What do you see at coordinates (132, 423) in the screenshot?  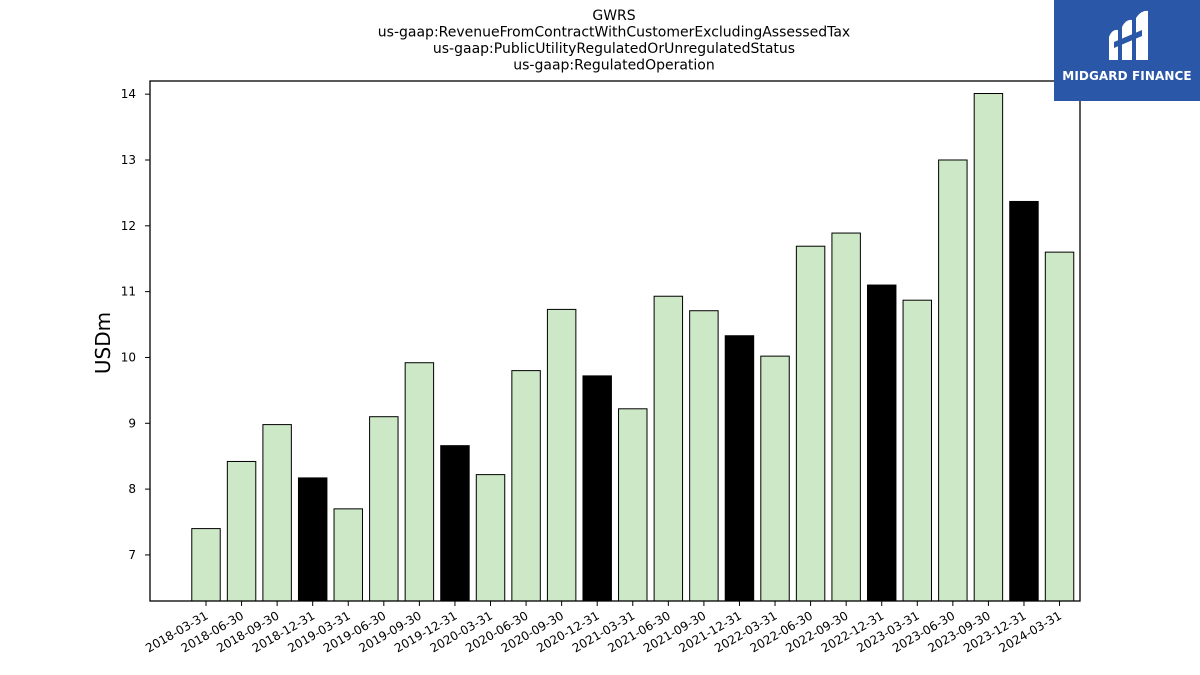 I see `y-tick-label-9: 9` at bounding box center [132, 423].